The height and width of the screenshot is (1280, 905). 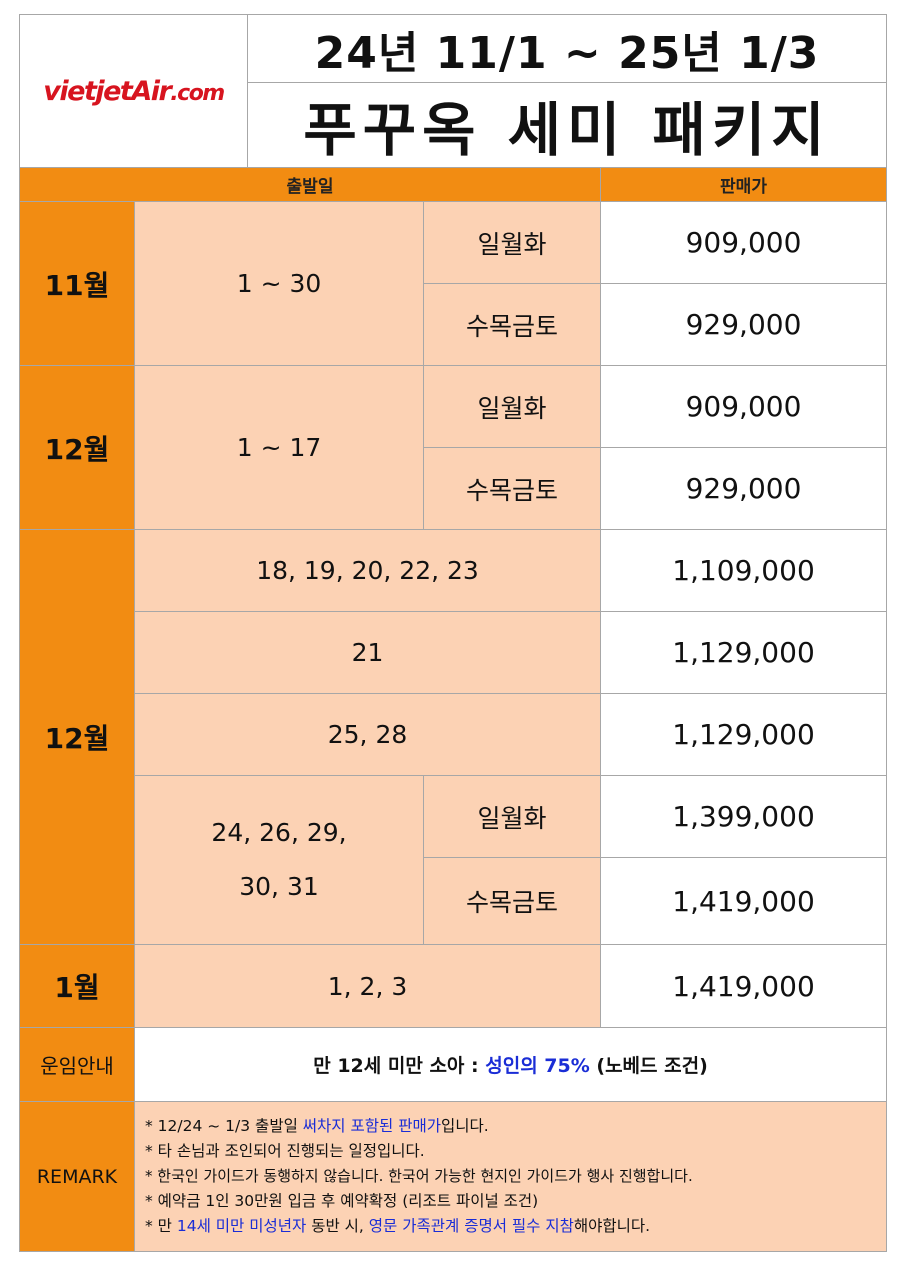 I want to click on fare-info-label: 운임안내, so click(x=77, y=1064).